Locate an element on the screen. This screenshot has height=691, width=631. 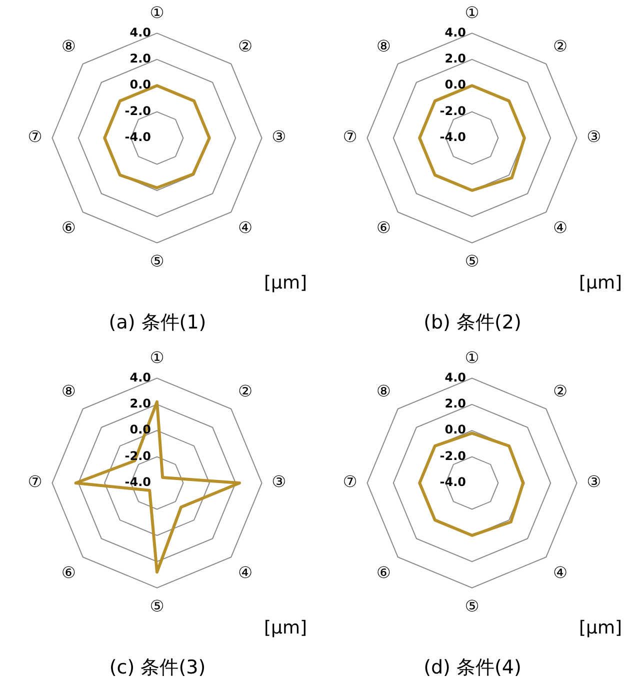
text: (b) 条件(2) is located at coordinates (473, 323).